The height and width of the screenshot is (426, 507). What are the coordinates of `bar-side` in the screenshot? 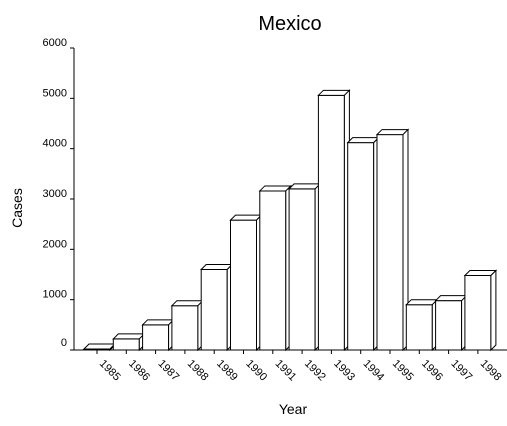 It's located at (493, 310).